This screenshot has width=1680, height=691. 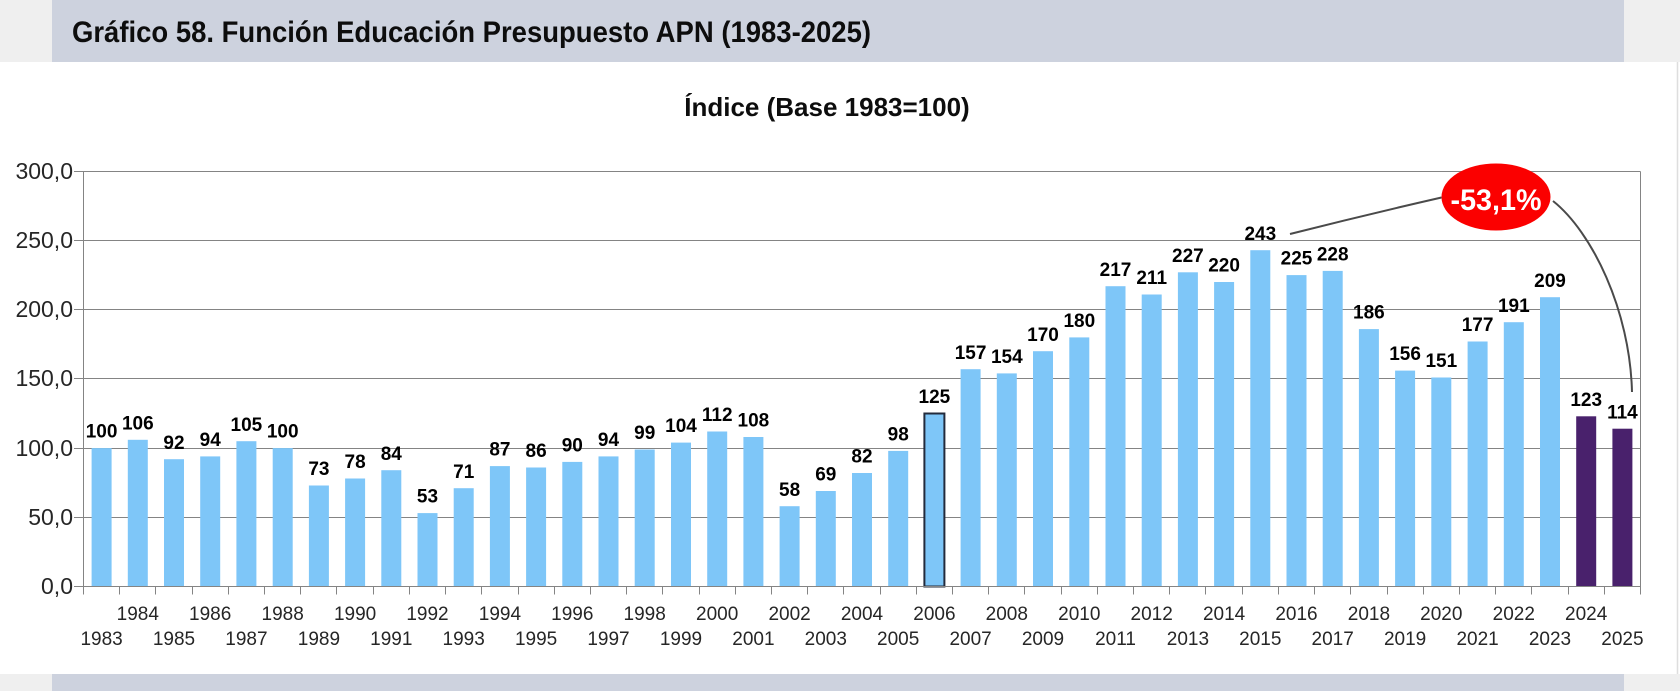 What do you see at coordinates (44, 309) in the screenshot?
I see `svg-text: 200,0` at bounding box center [44, 309].